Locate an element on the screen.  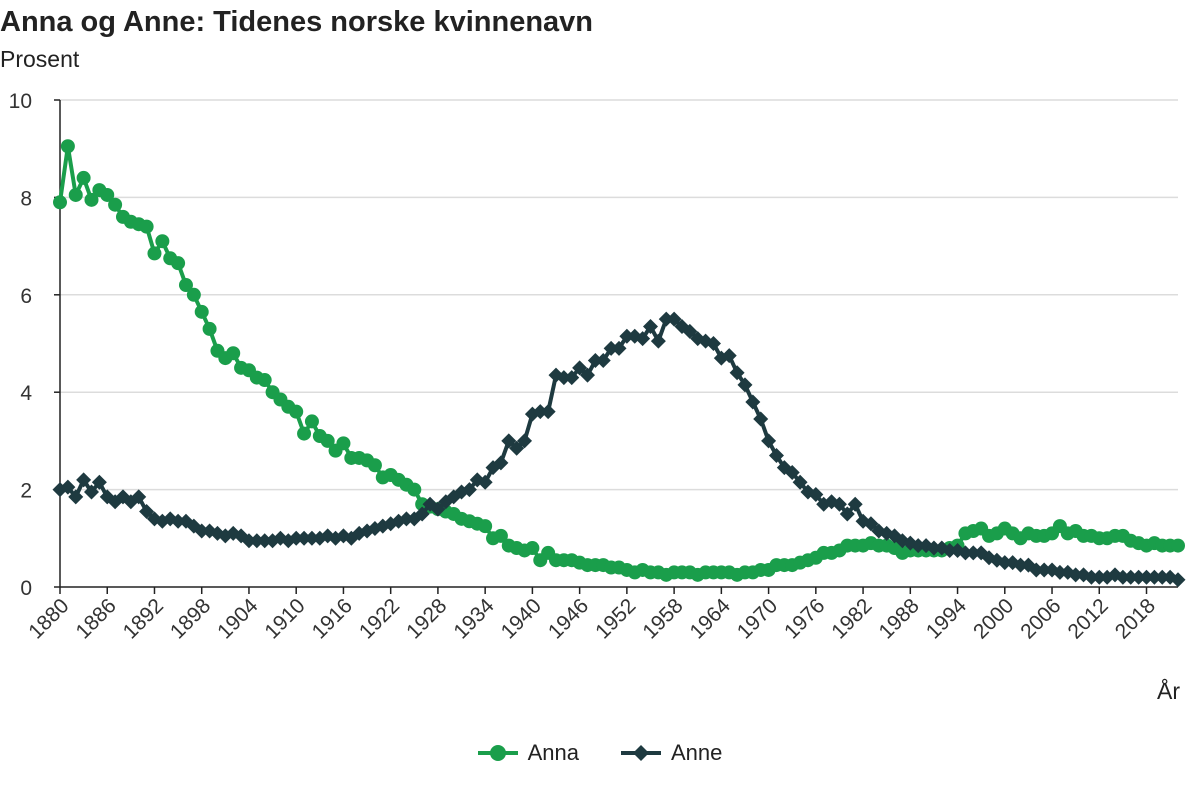
data-point-anna-1916 is located at coordinates (343, 443).